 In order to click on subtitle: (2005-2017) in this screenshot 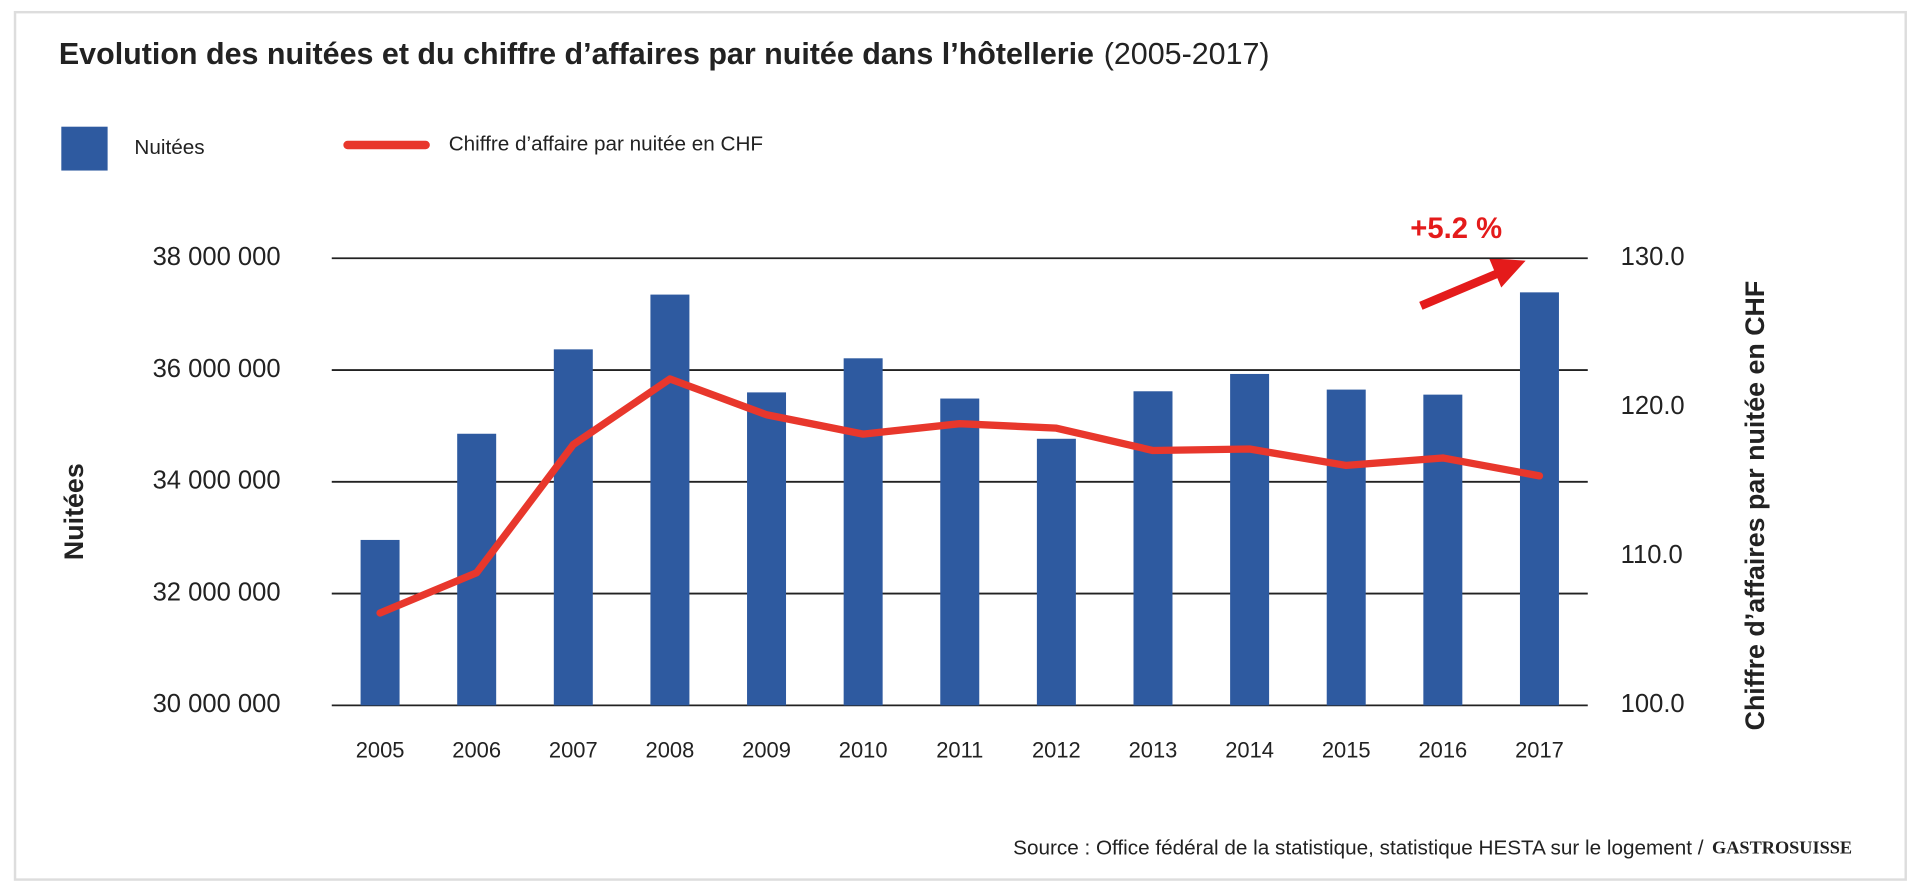, I will do `click(1187, 54)`.